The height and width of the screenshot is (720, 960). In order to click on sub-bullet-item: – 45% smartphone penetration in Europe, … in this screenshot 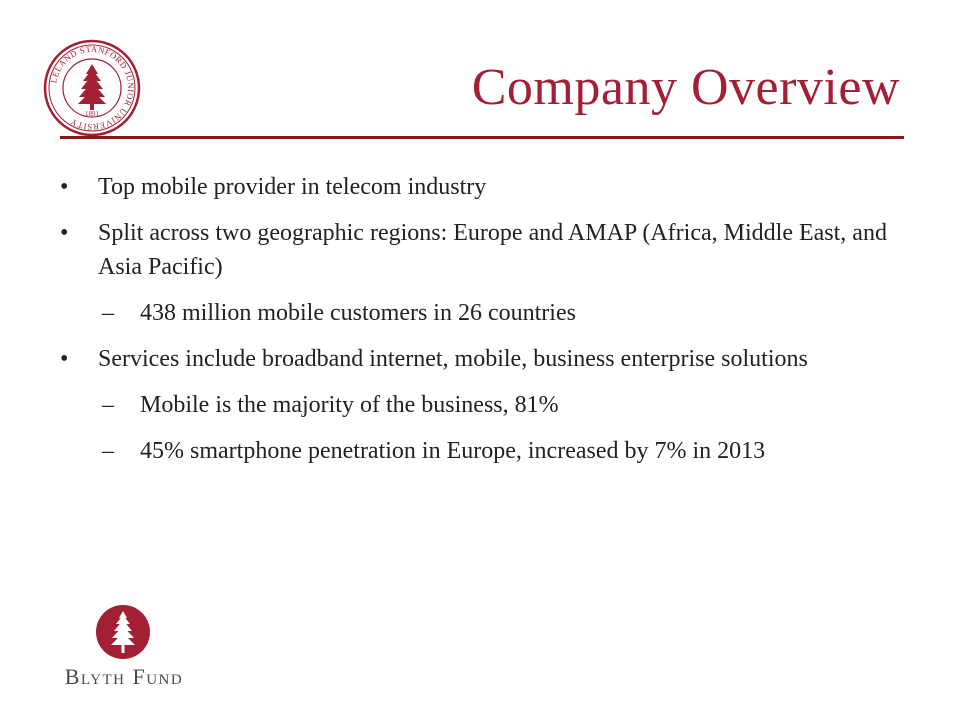, I will do `click(480, 451)`.